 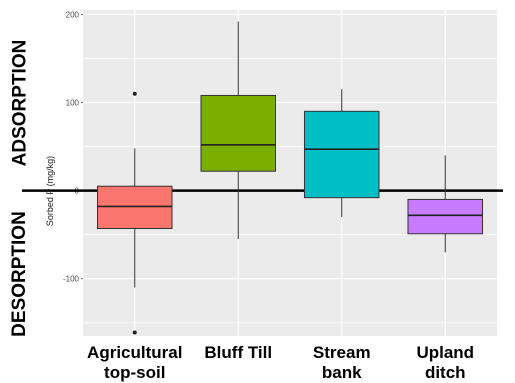 I want to click on y-axis-label: Sorbed P (mg/kg), so click(x=50, y=190).